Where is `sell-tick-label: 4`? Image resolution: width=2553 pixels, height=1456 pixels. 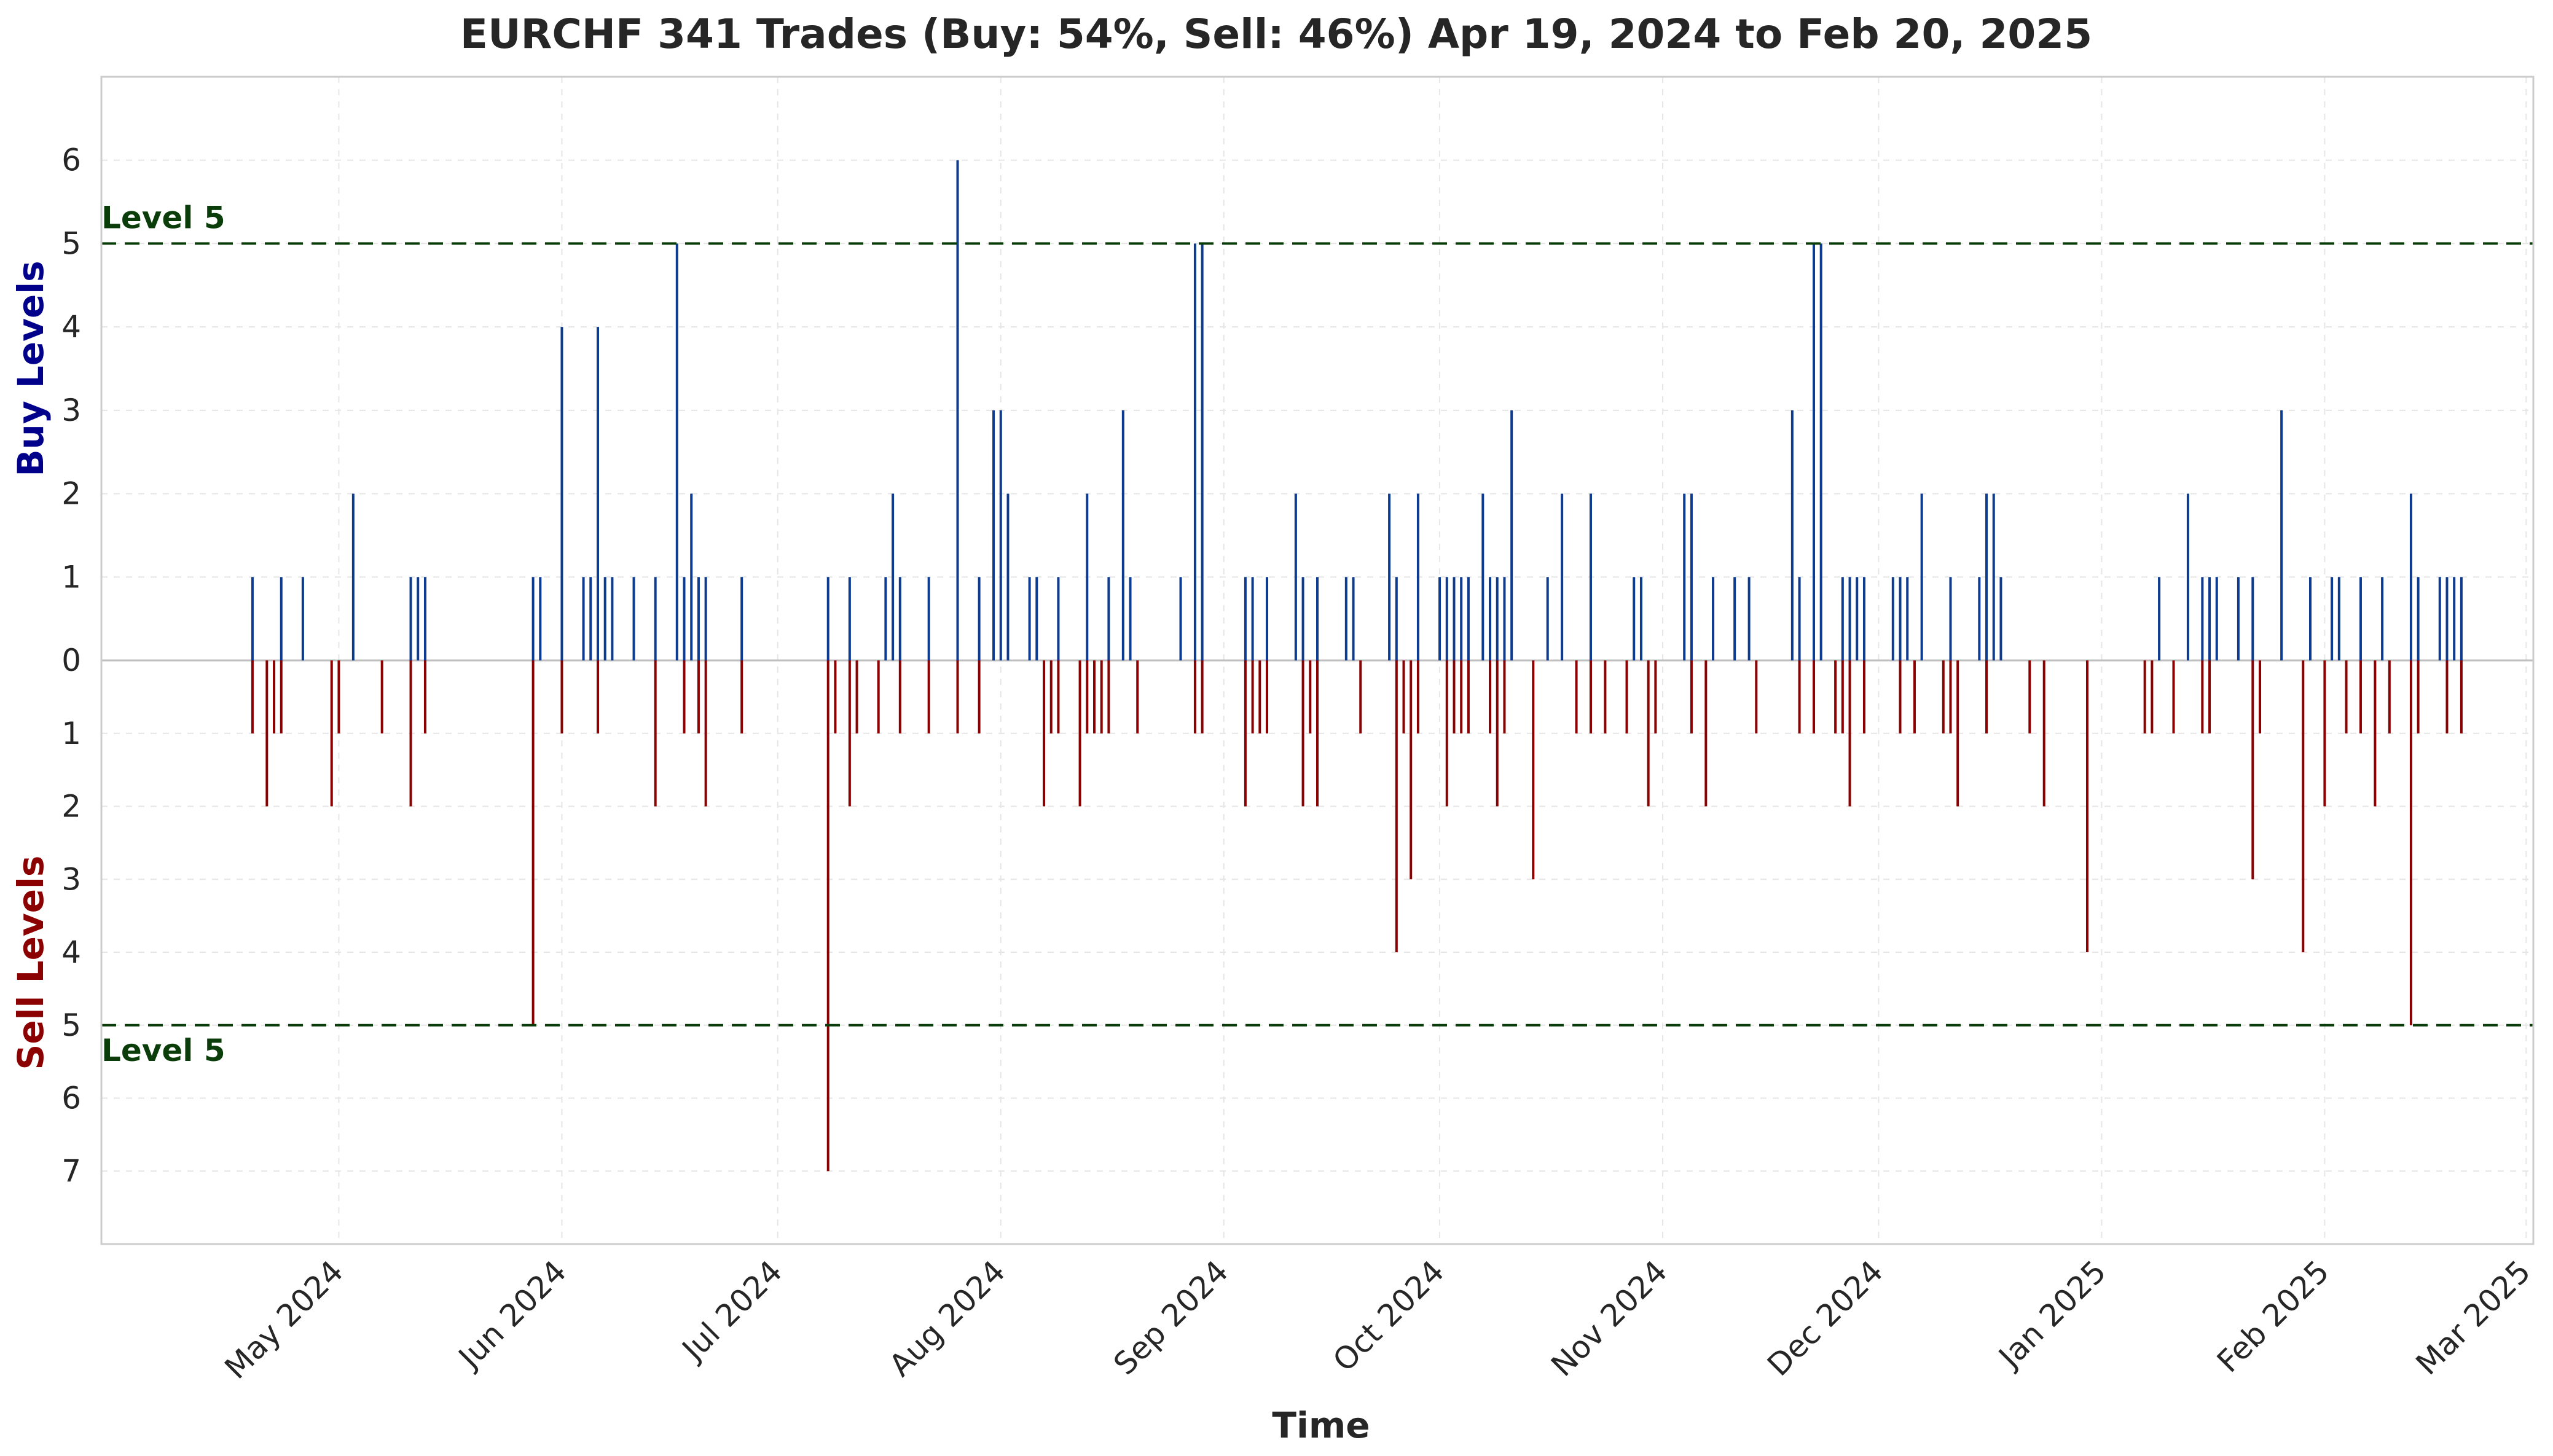
sell-tick-label: 4 is located at coordinates (71, 952).